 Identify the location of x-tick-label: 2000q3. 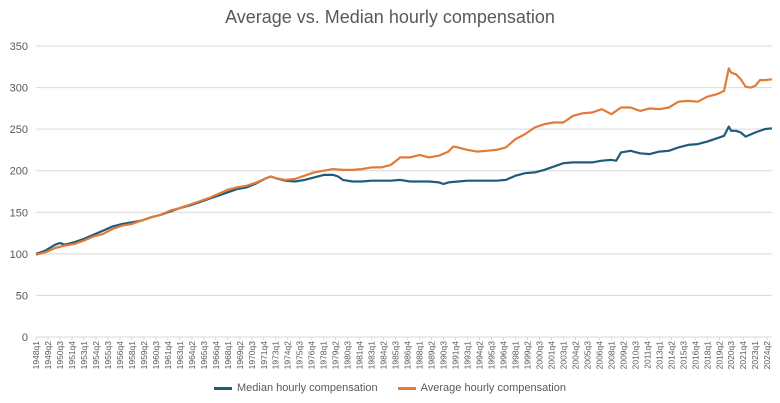
(539, 355).